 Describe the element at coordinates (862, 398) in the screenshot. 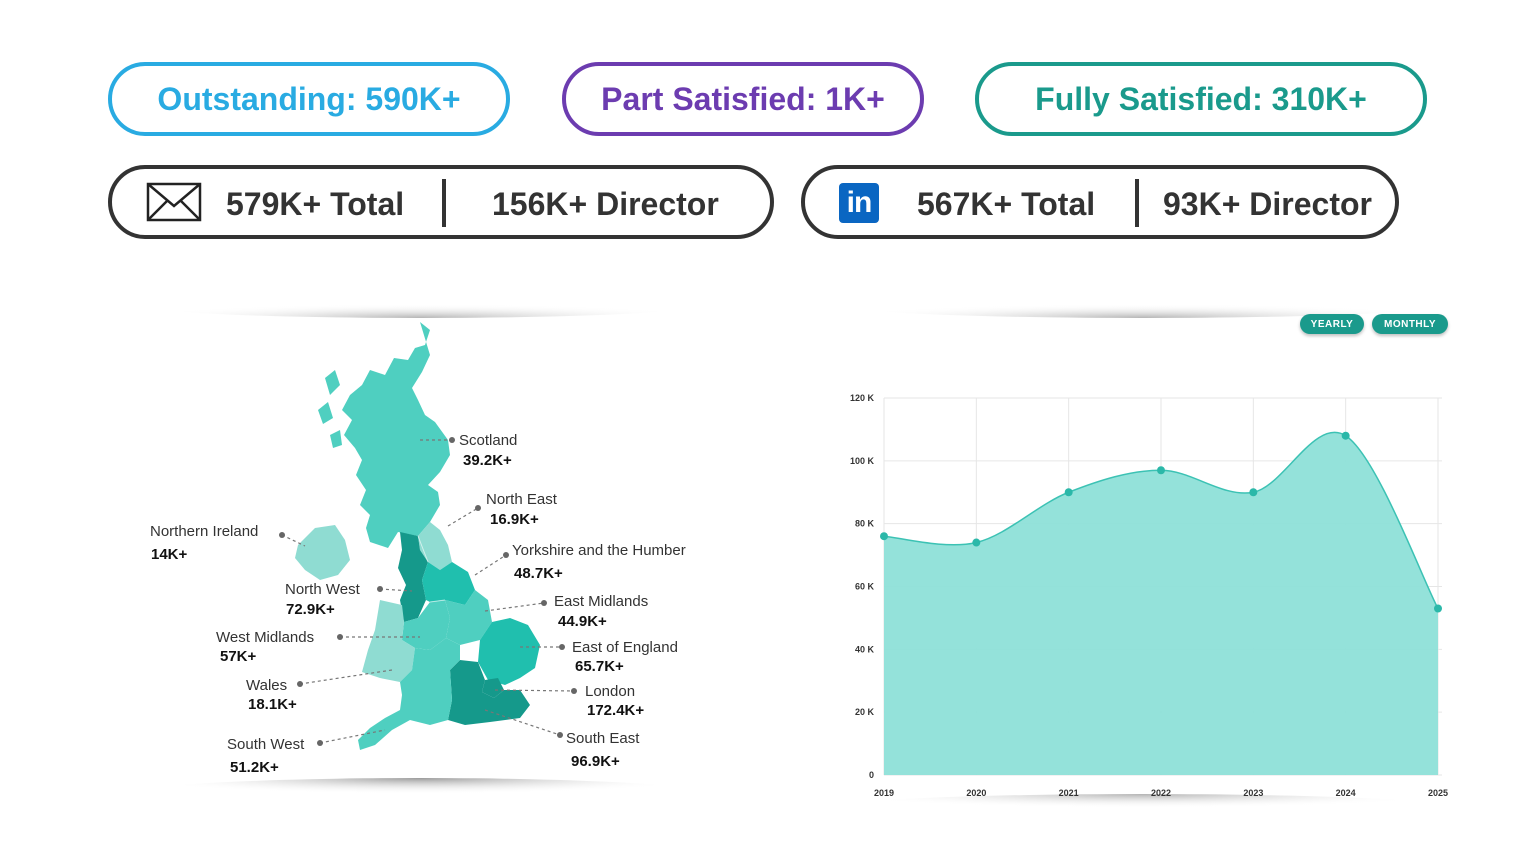

I see `y-tick-label: 120 K` at that location.